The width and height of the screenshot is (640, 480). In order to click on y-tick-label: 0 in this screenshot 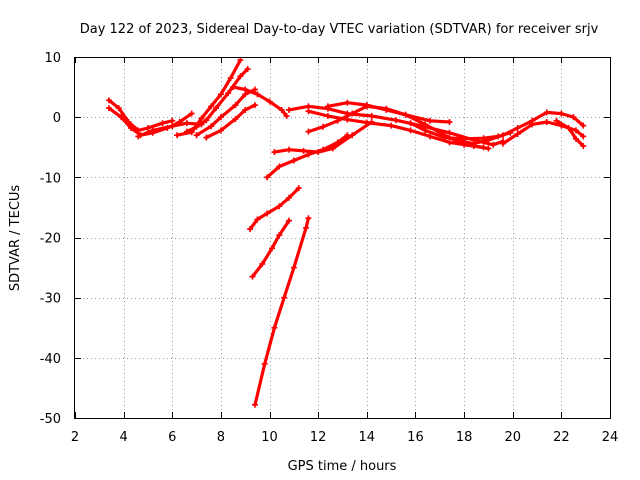, I will do `click(57, 118)`.